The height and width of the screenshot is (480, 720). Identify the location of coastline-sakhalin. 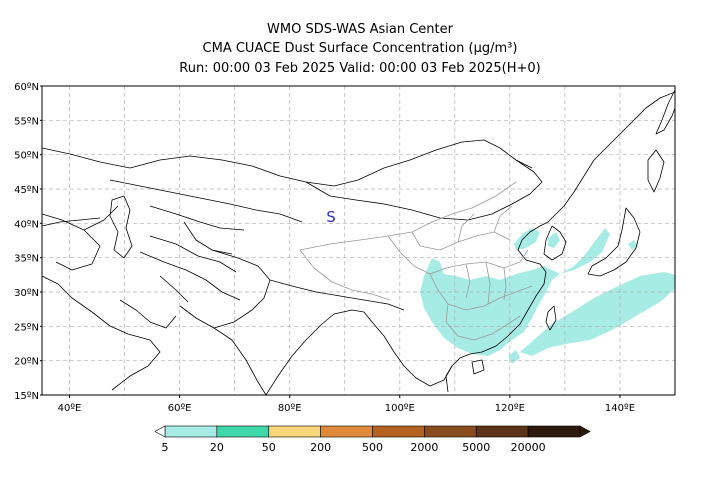
(656, 171).